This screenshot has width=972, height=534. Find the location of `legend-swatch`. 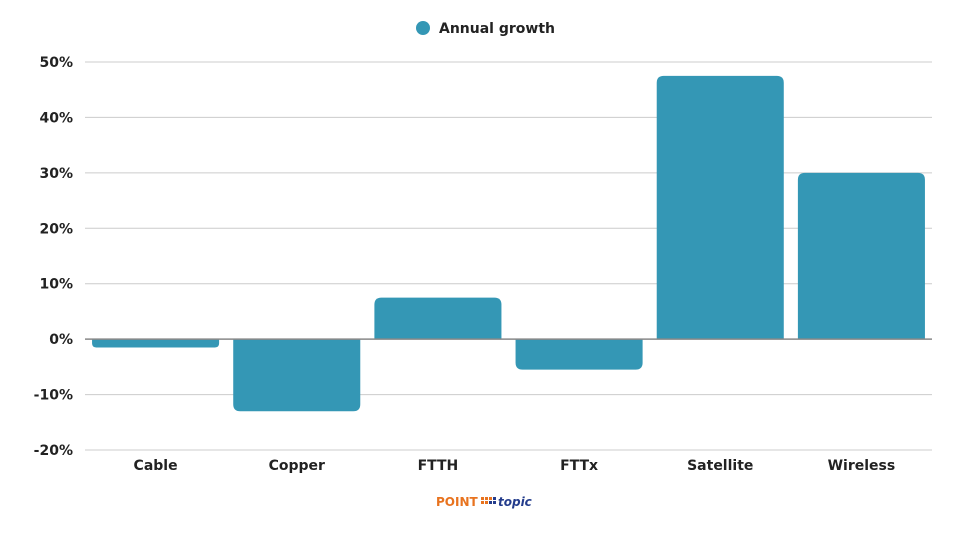

legend-swatch is located at coordinates (423, 28).